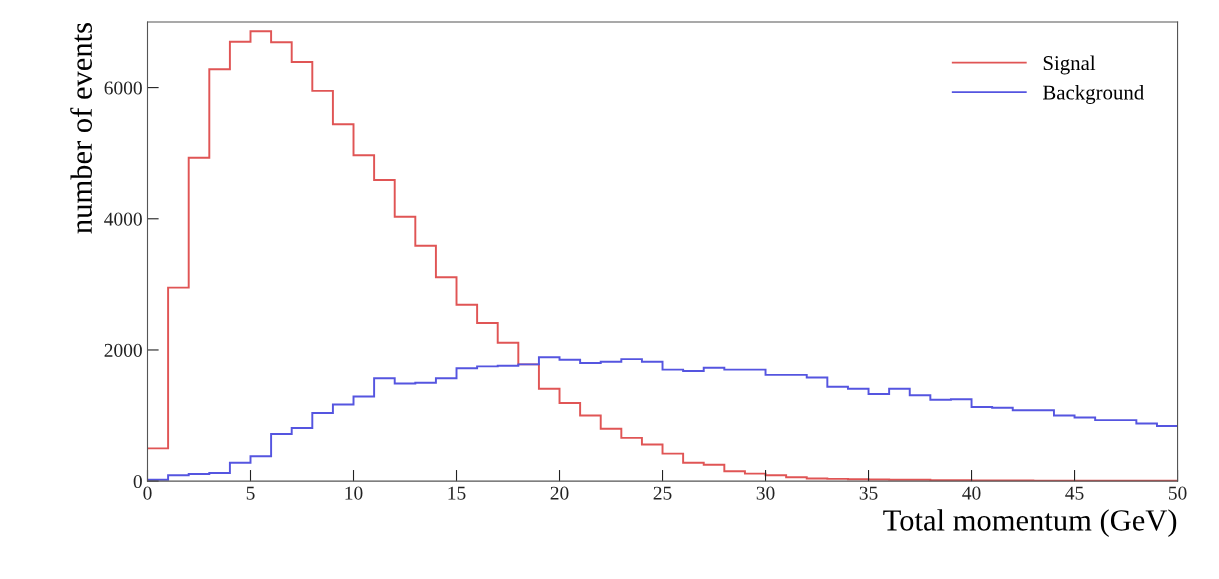  Describe the element at coordinates (354, 493) in the screenshot. I see `x-tick-label: 10` at that location.